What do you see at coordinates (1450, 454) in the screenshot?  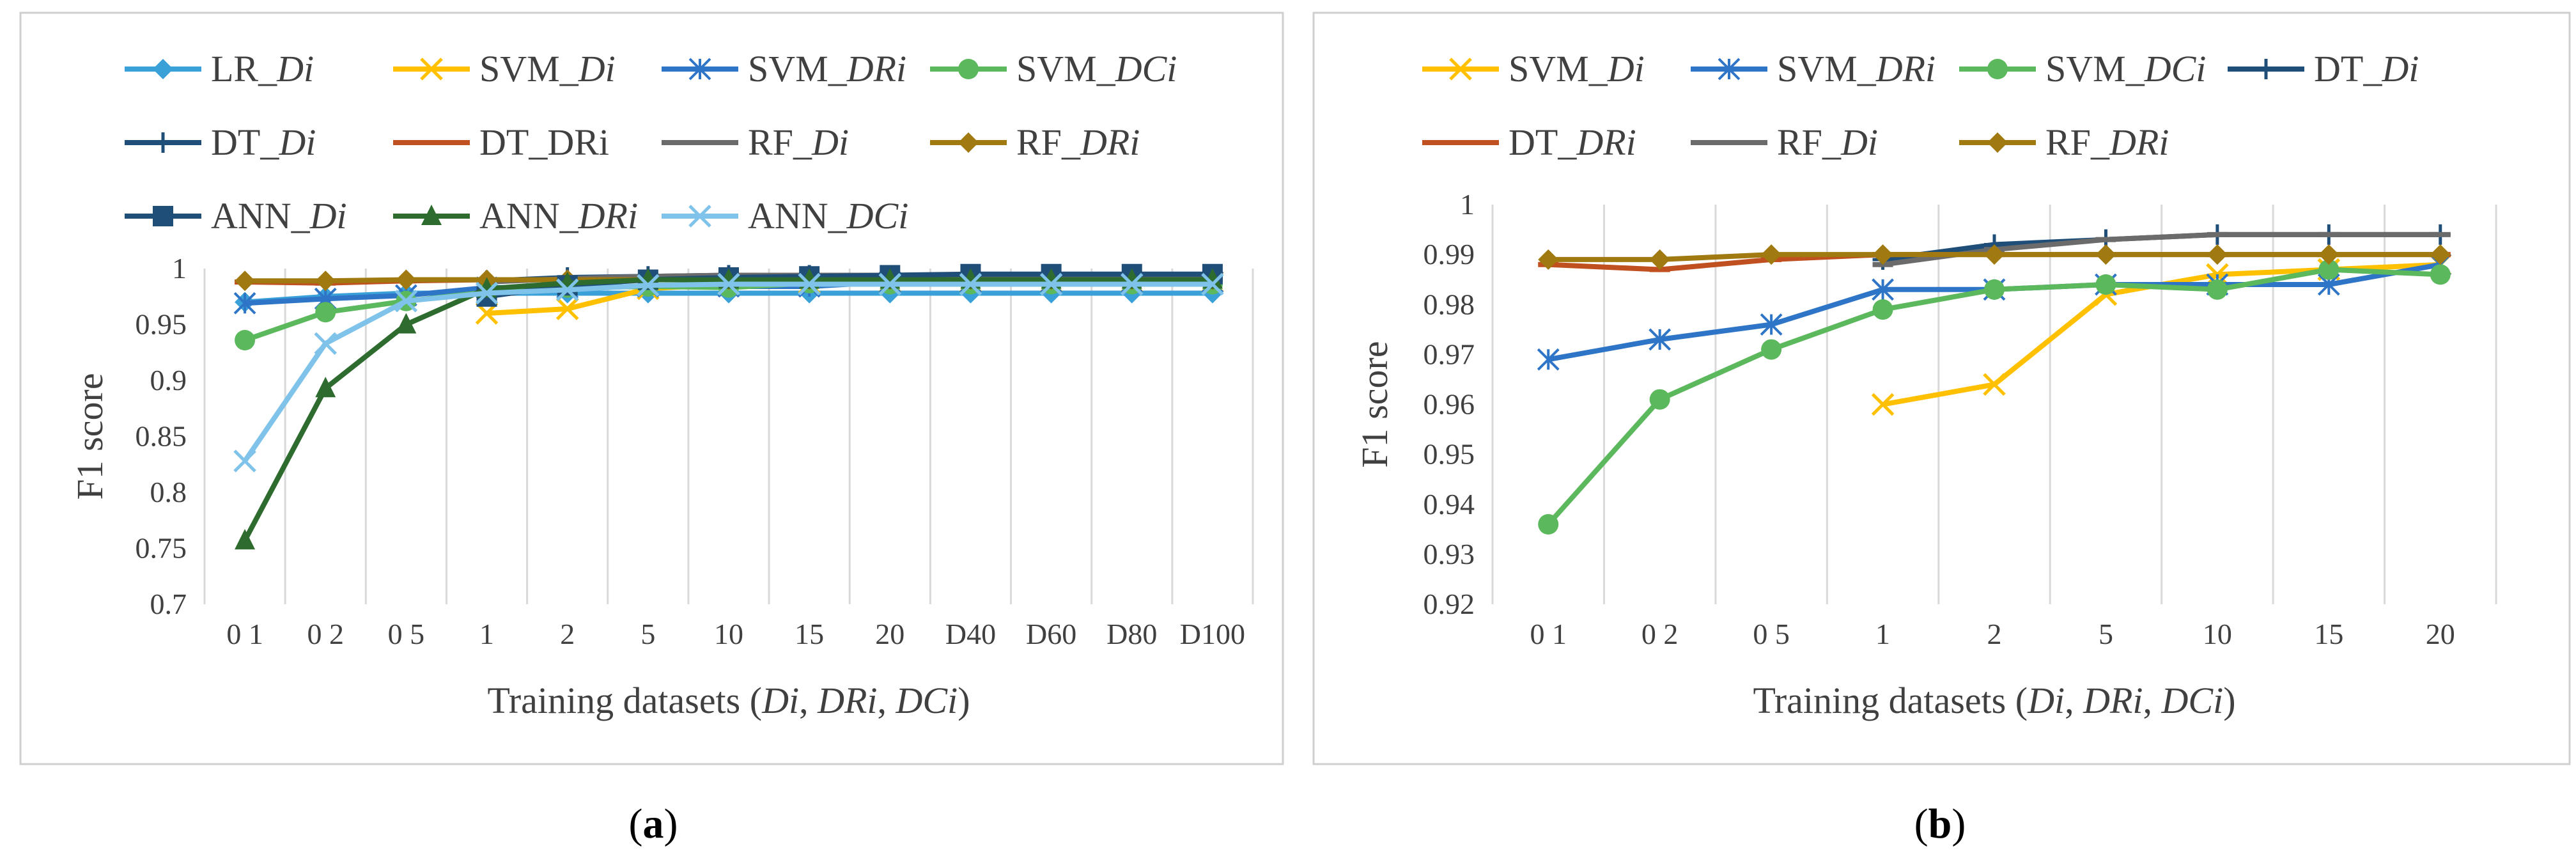 I see `y-tick-label: 0.95` at bounding box center [1450, 454].